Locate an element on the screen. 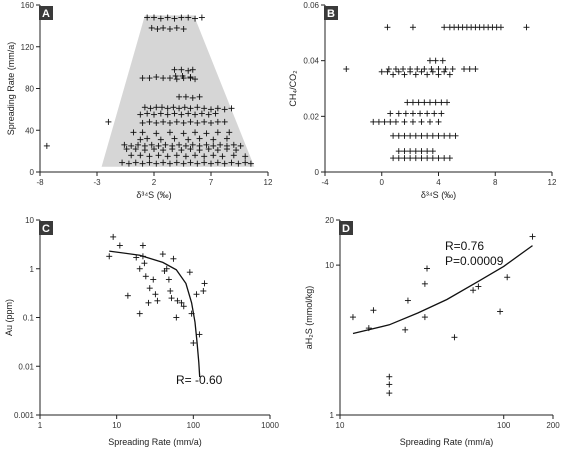  panel-a-x-tick-label: -8 is located at coordinates (40, 182).